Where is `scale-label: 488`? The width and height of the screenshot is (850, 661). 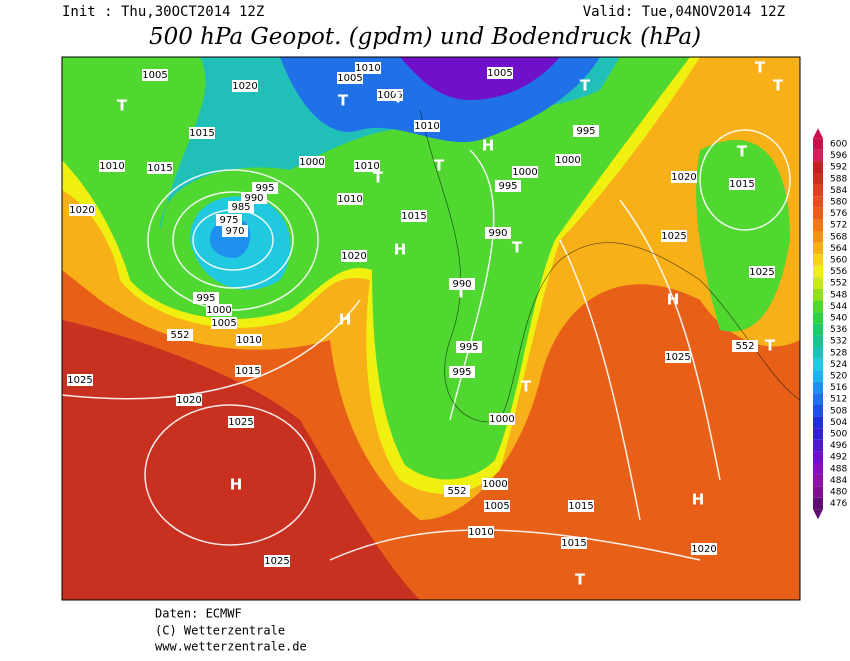
scale-label: 488 is located at coordinates (838, 469).